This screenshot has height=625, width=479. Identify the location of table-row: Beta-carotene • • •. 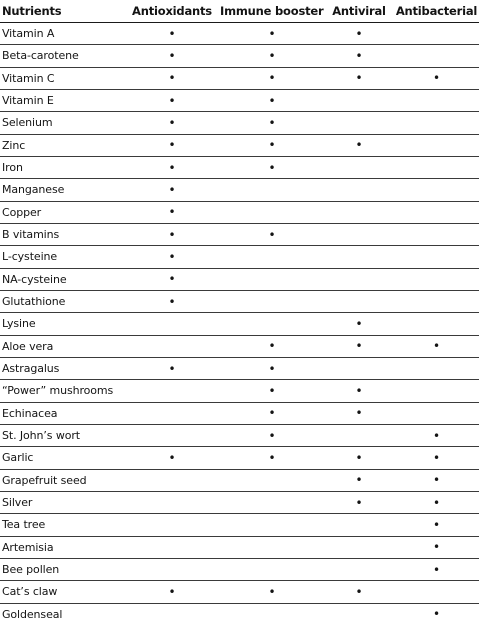
(239, 56).